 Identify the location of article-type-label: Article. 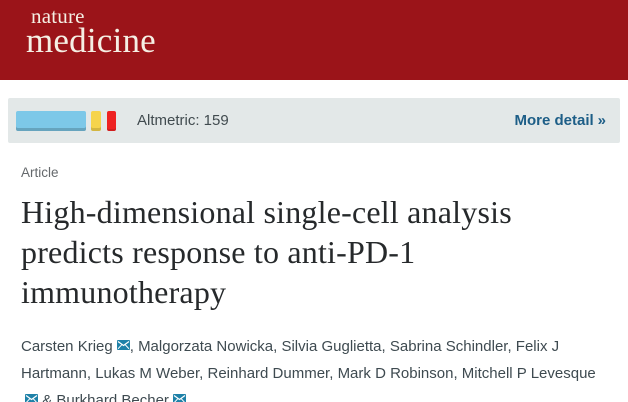
(40, 172).